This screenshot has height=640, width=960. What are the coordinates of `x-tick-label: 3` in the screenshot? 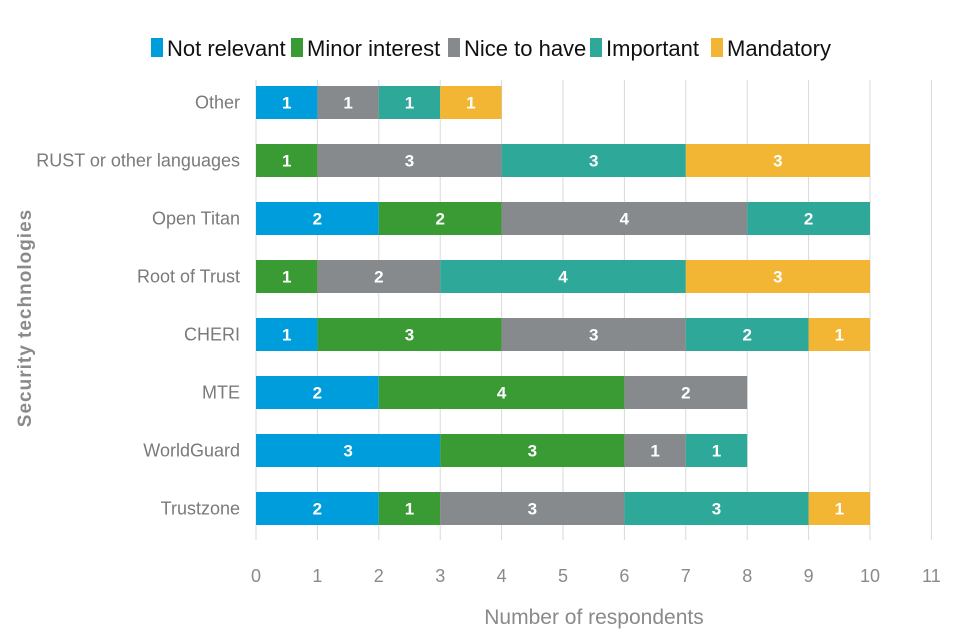 It's located at (440, 576).